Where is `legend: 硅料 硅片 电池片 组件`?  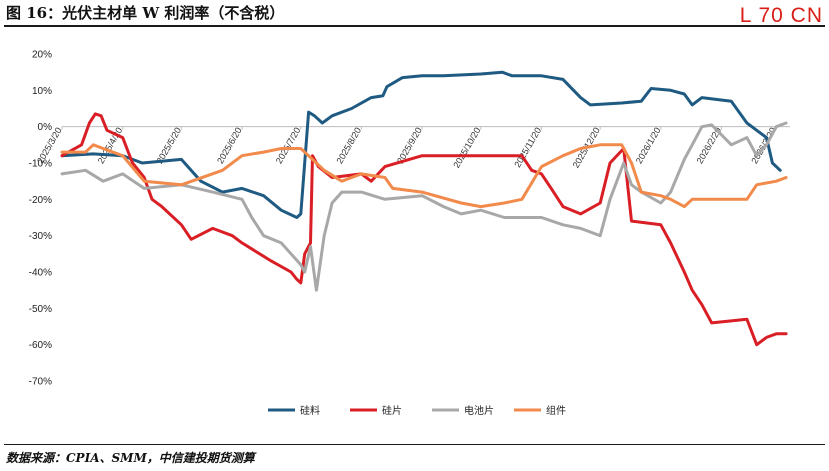
legend: 硅料 硅片 电池片 组件 is located at coordinates (417, 410).